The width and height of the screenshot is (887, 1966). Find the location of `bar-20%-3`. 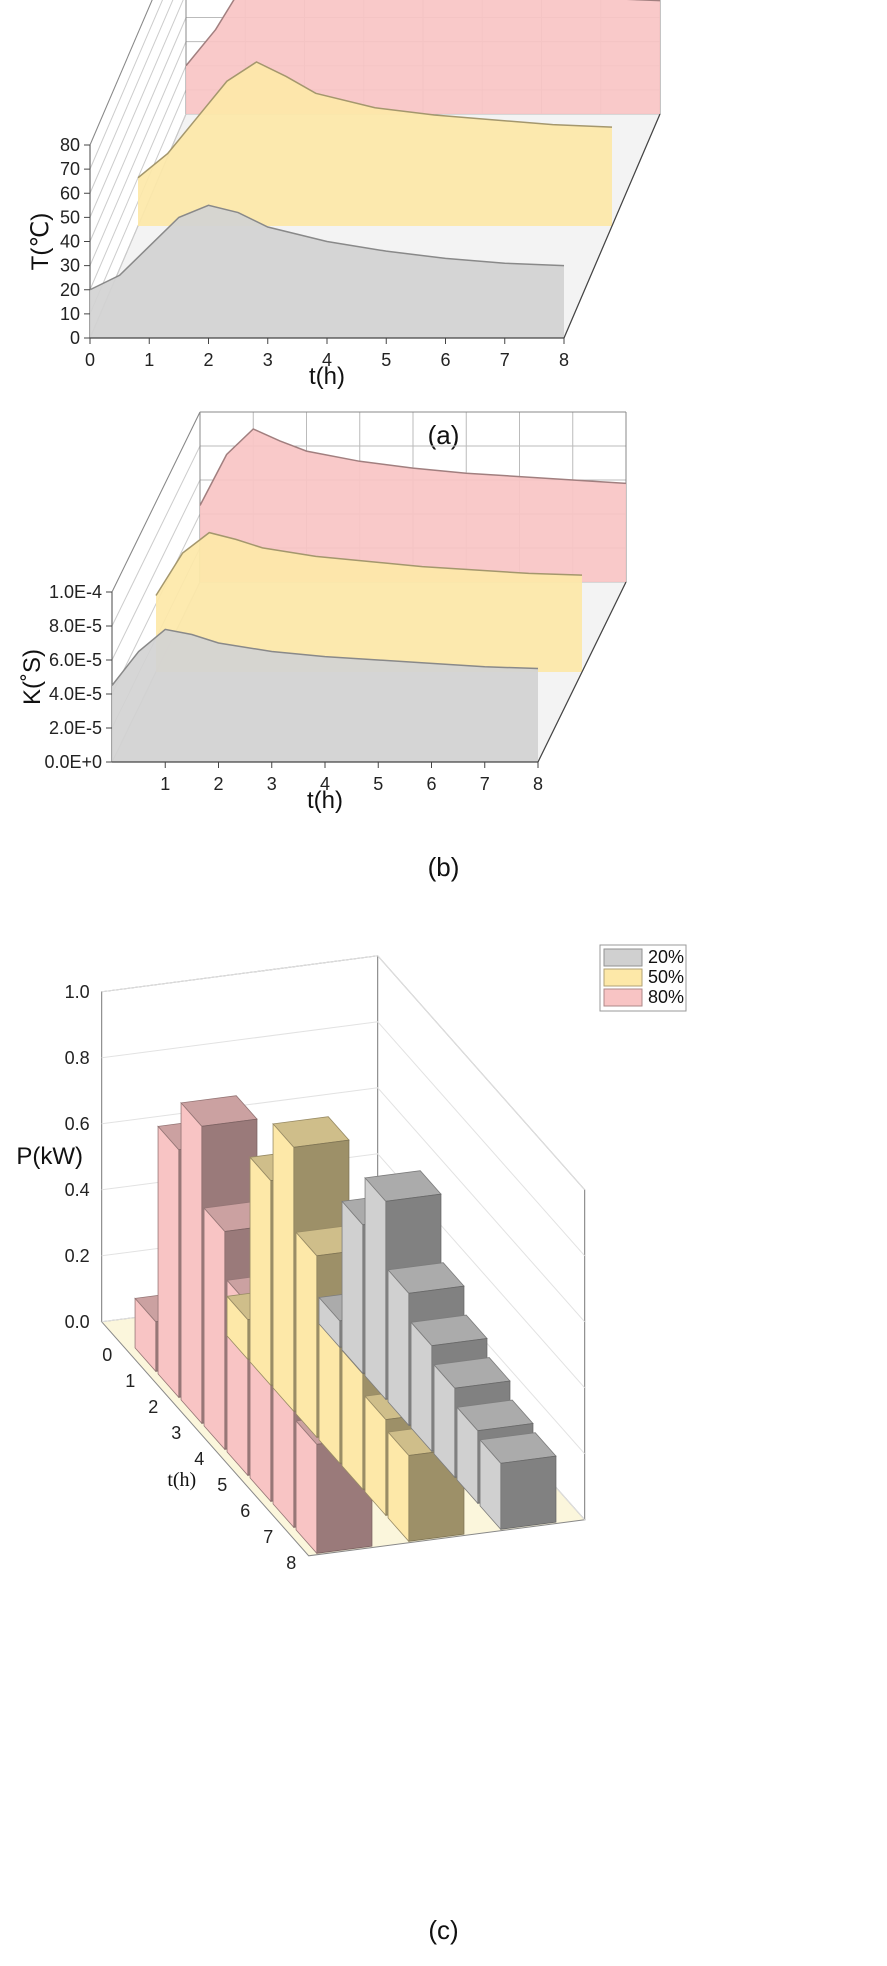

bar-20%-3 is located at coordinates (375, 1288).